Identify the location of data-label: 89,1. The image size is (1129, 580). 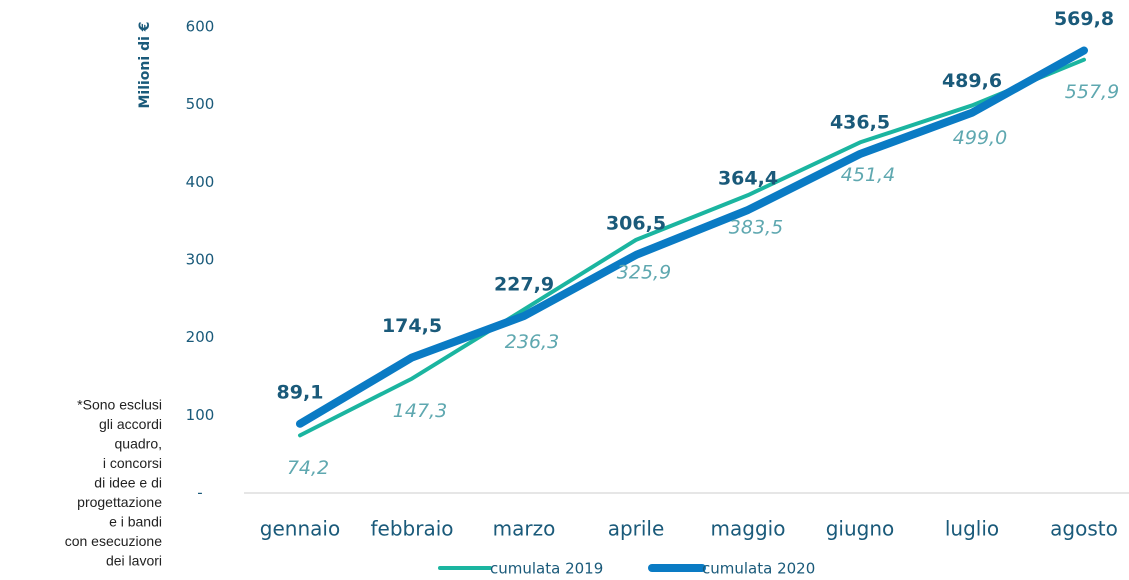
(300, 392).